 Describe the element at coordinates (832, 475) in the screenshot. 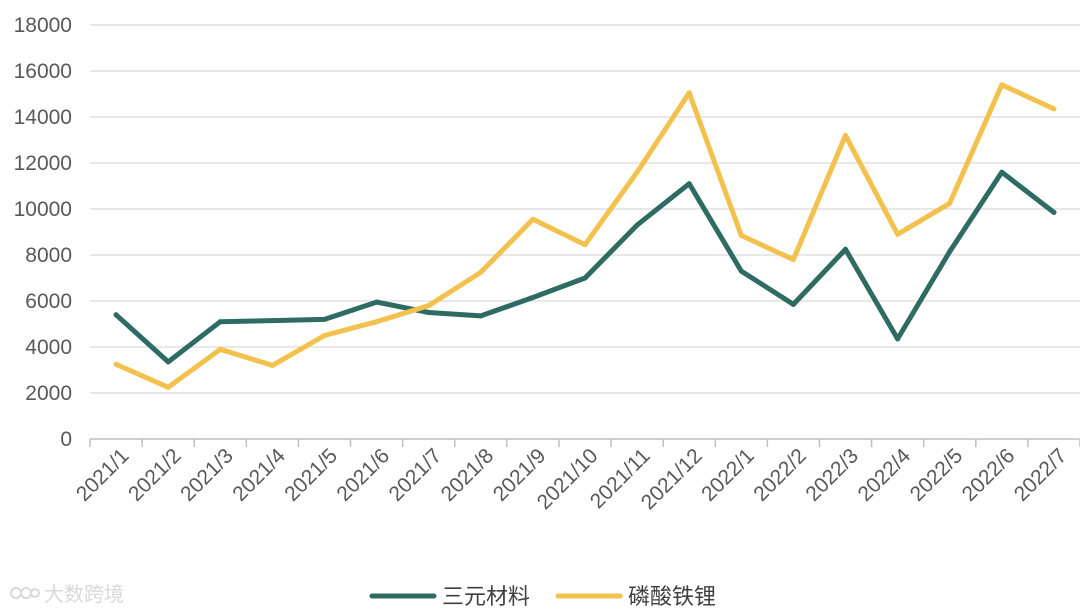

I see `x-tick-label: 2022/3` at that location.